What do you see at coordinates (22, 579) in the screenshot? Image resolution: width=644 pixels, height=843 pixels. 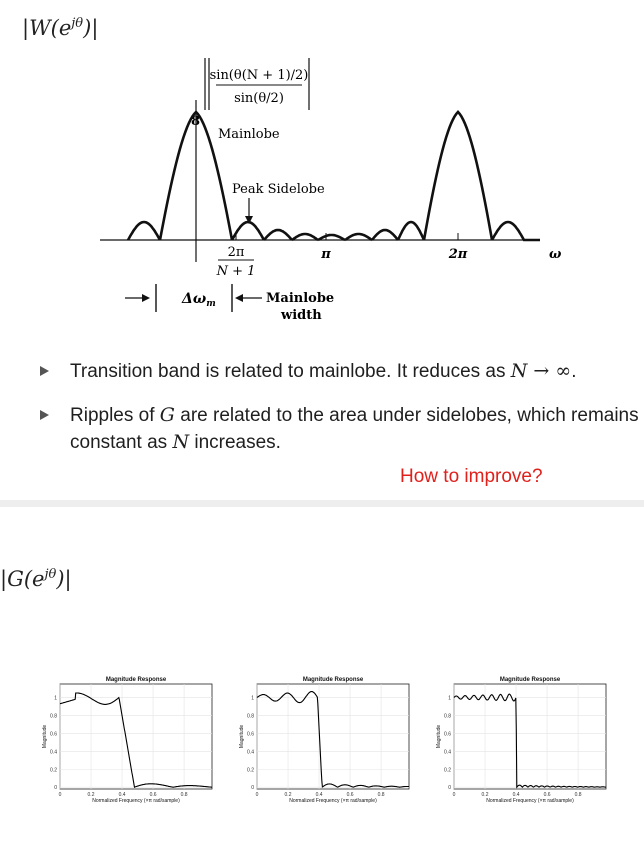 I see `title-text: |G(e` at bounding box center [22, 579].